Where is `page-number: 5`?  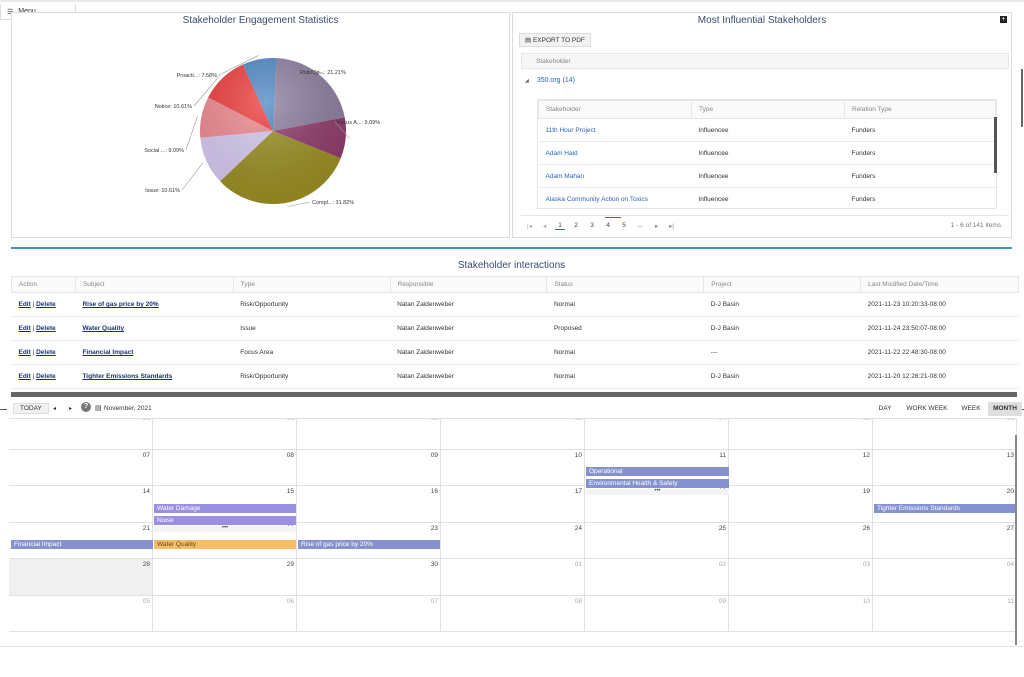
page-number: 5 is located at coordinates (624, 225).